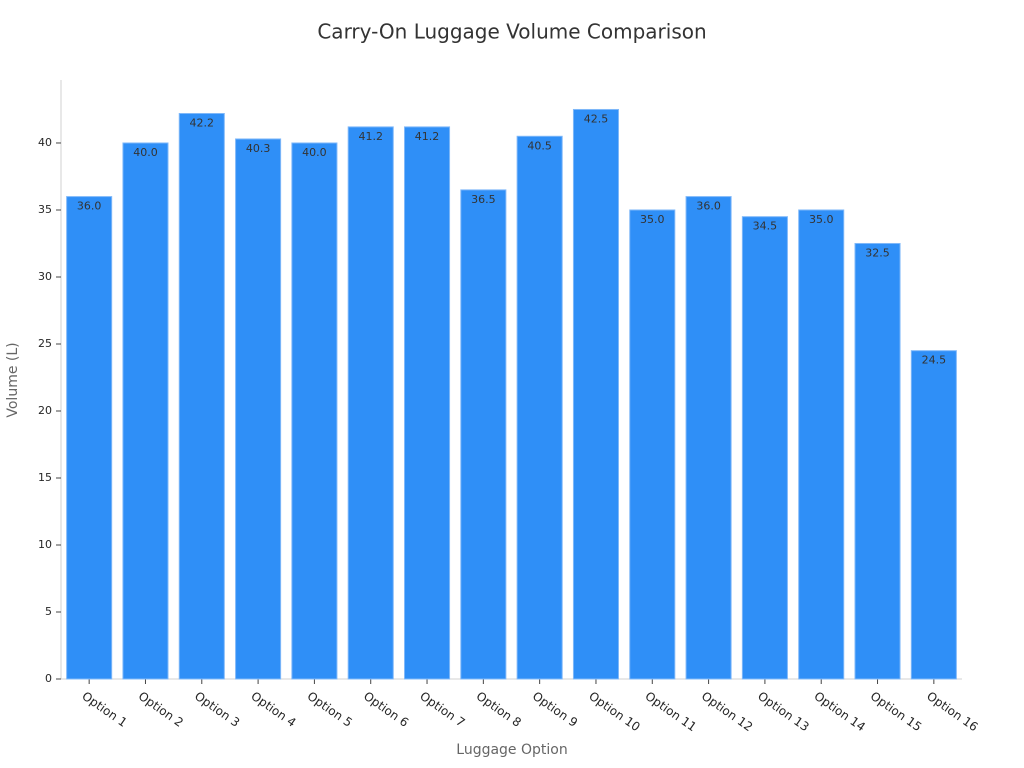 This screenshot has width=1024, height=768. I want to click on x-tick-label: Option 1, so click(104, 709).